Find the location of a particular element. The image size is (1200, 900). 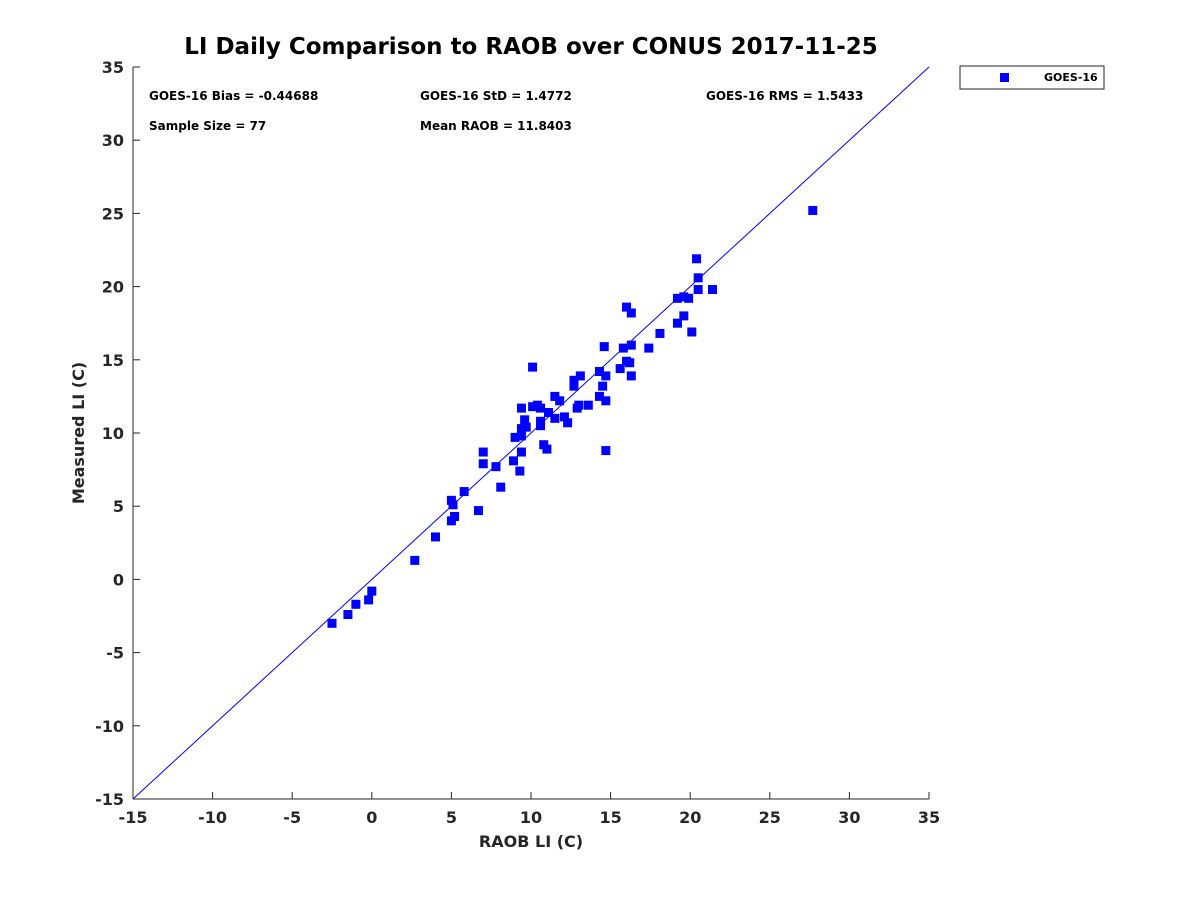

y-tick-label: 15 is located at coordinates (113, 360).